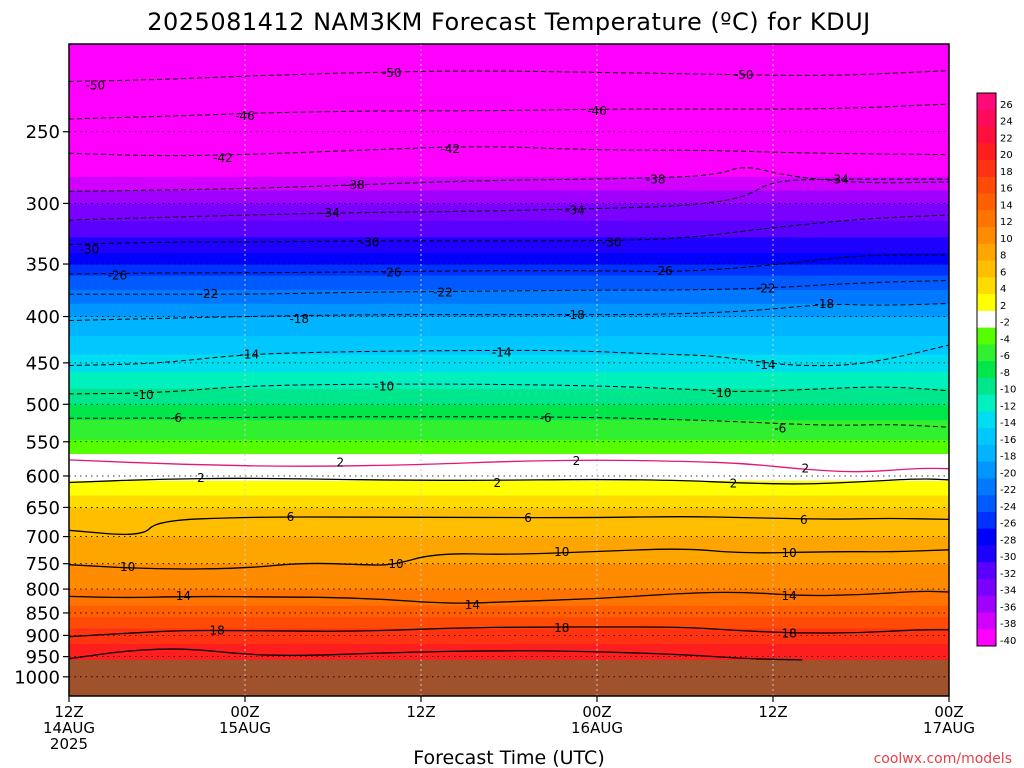 The height and width of the screenshot is (768, 1024). What do you see at coordinates (766, 365) in the screenshot?
I see `contour-label: -14` at bounding box center [766, 365].